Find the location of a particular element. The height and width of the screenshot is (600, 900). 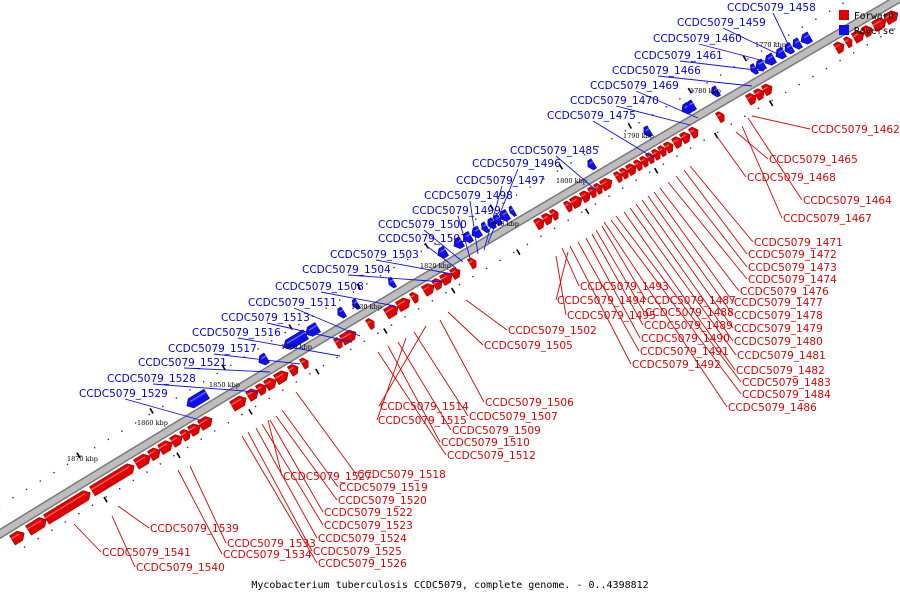

kbp-tick-label: 1860 kbp is located at coordinates (152, 423).